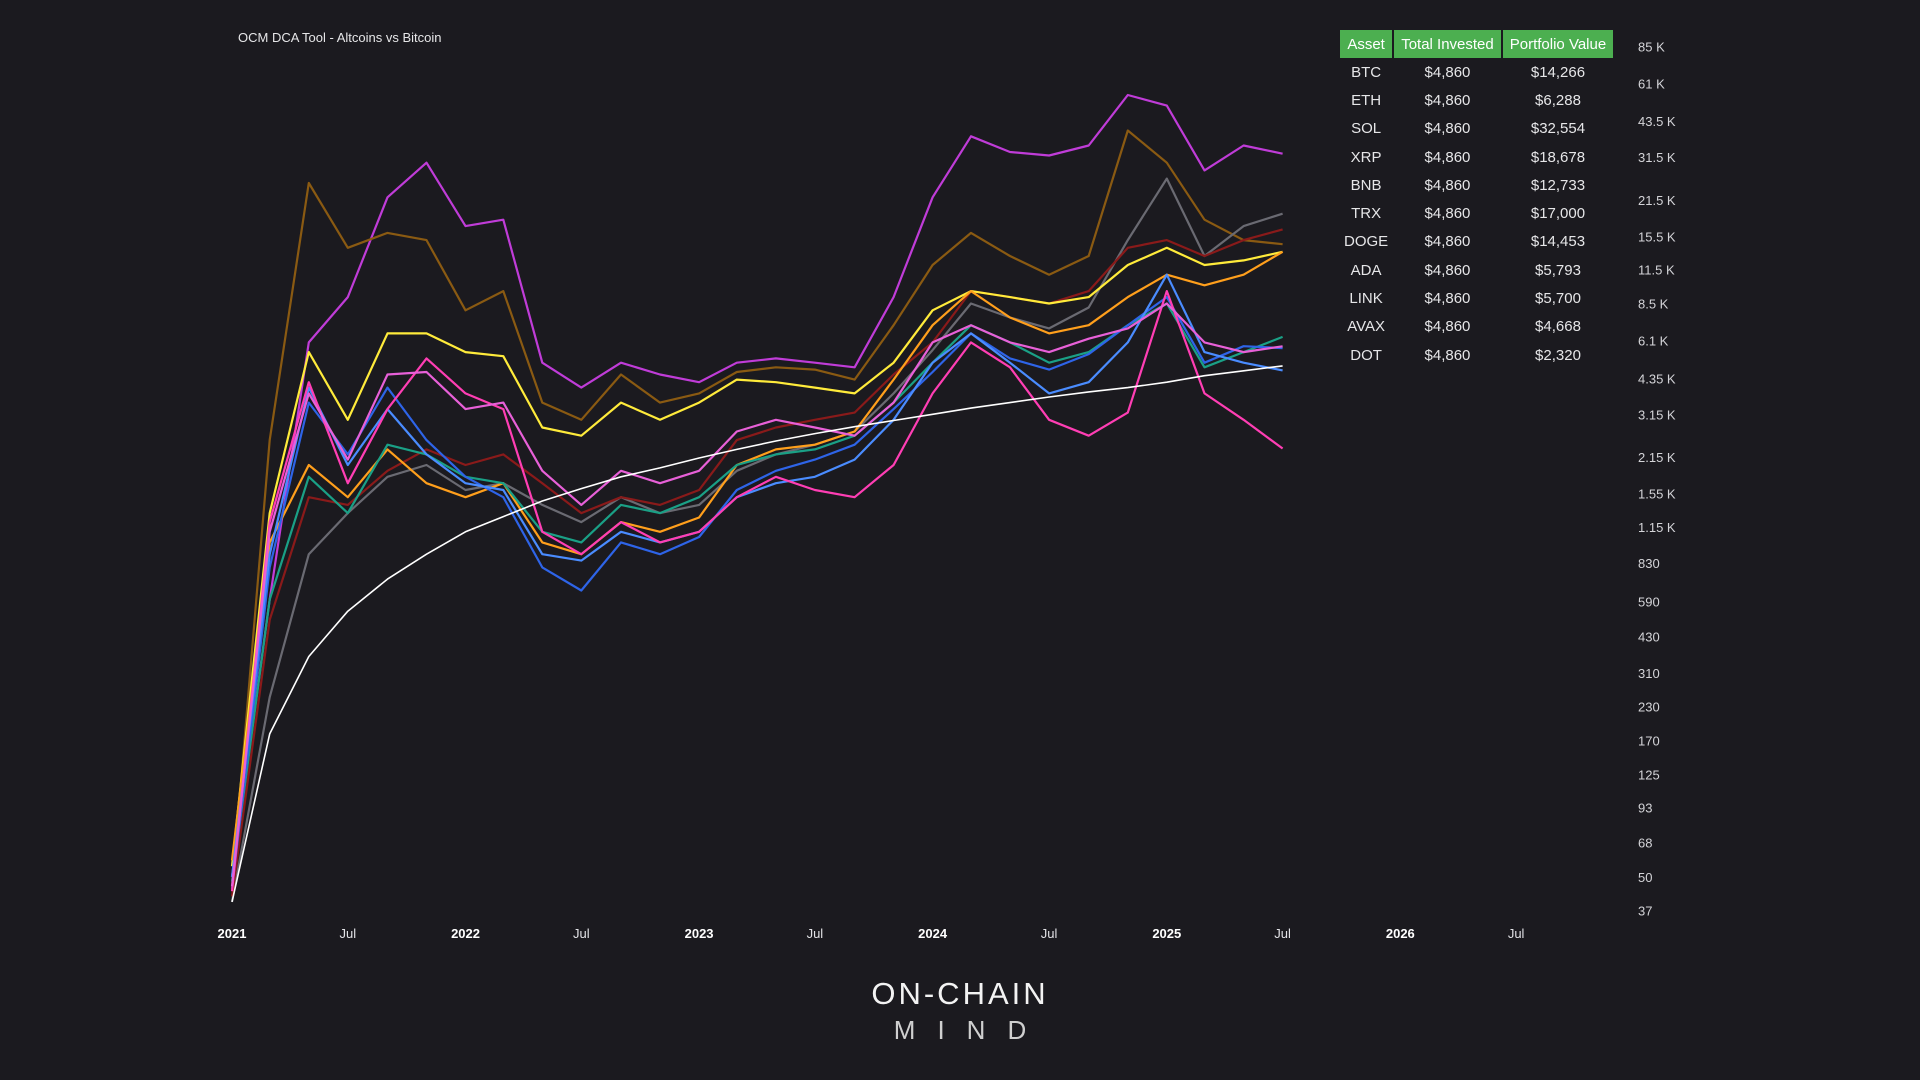 The width and height of the screenshot is (1920, 1080). What do you see at coordinates (1558, 129) in the screenshot?
I see `table-cell: $32,554` at bounding box center [1558, 129].